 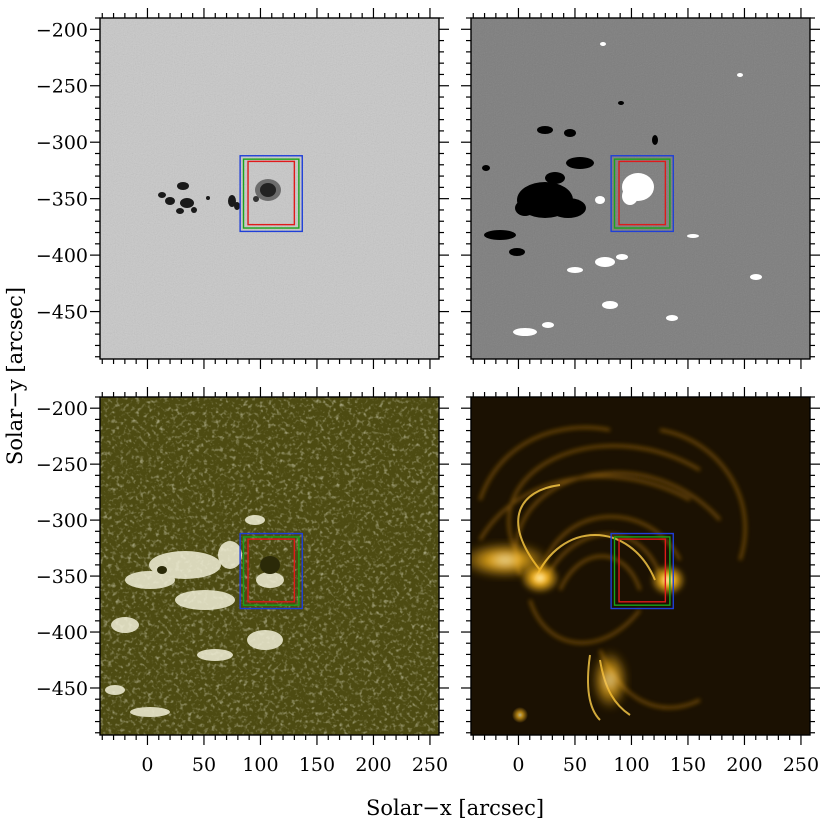 I want to click on sunspot-group, so click(x=199, y=198).